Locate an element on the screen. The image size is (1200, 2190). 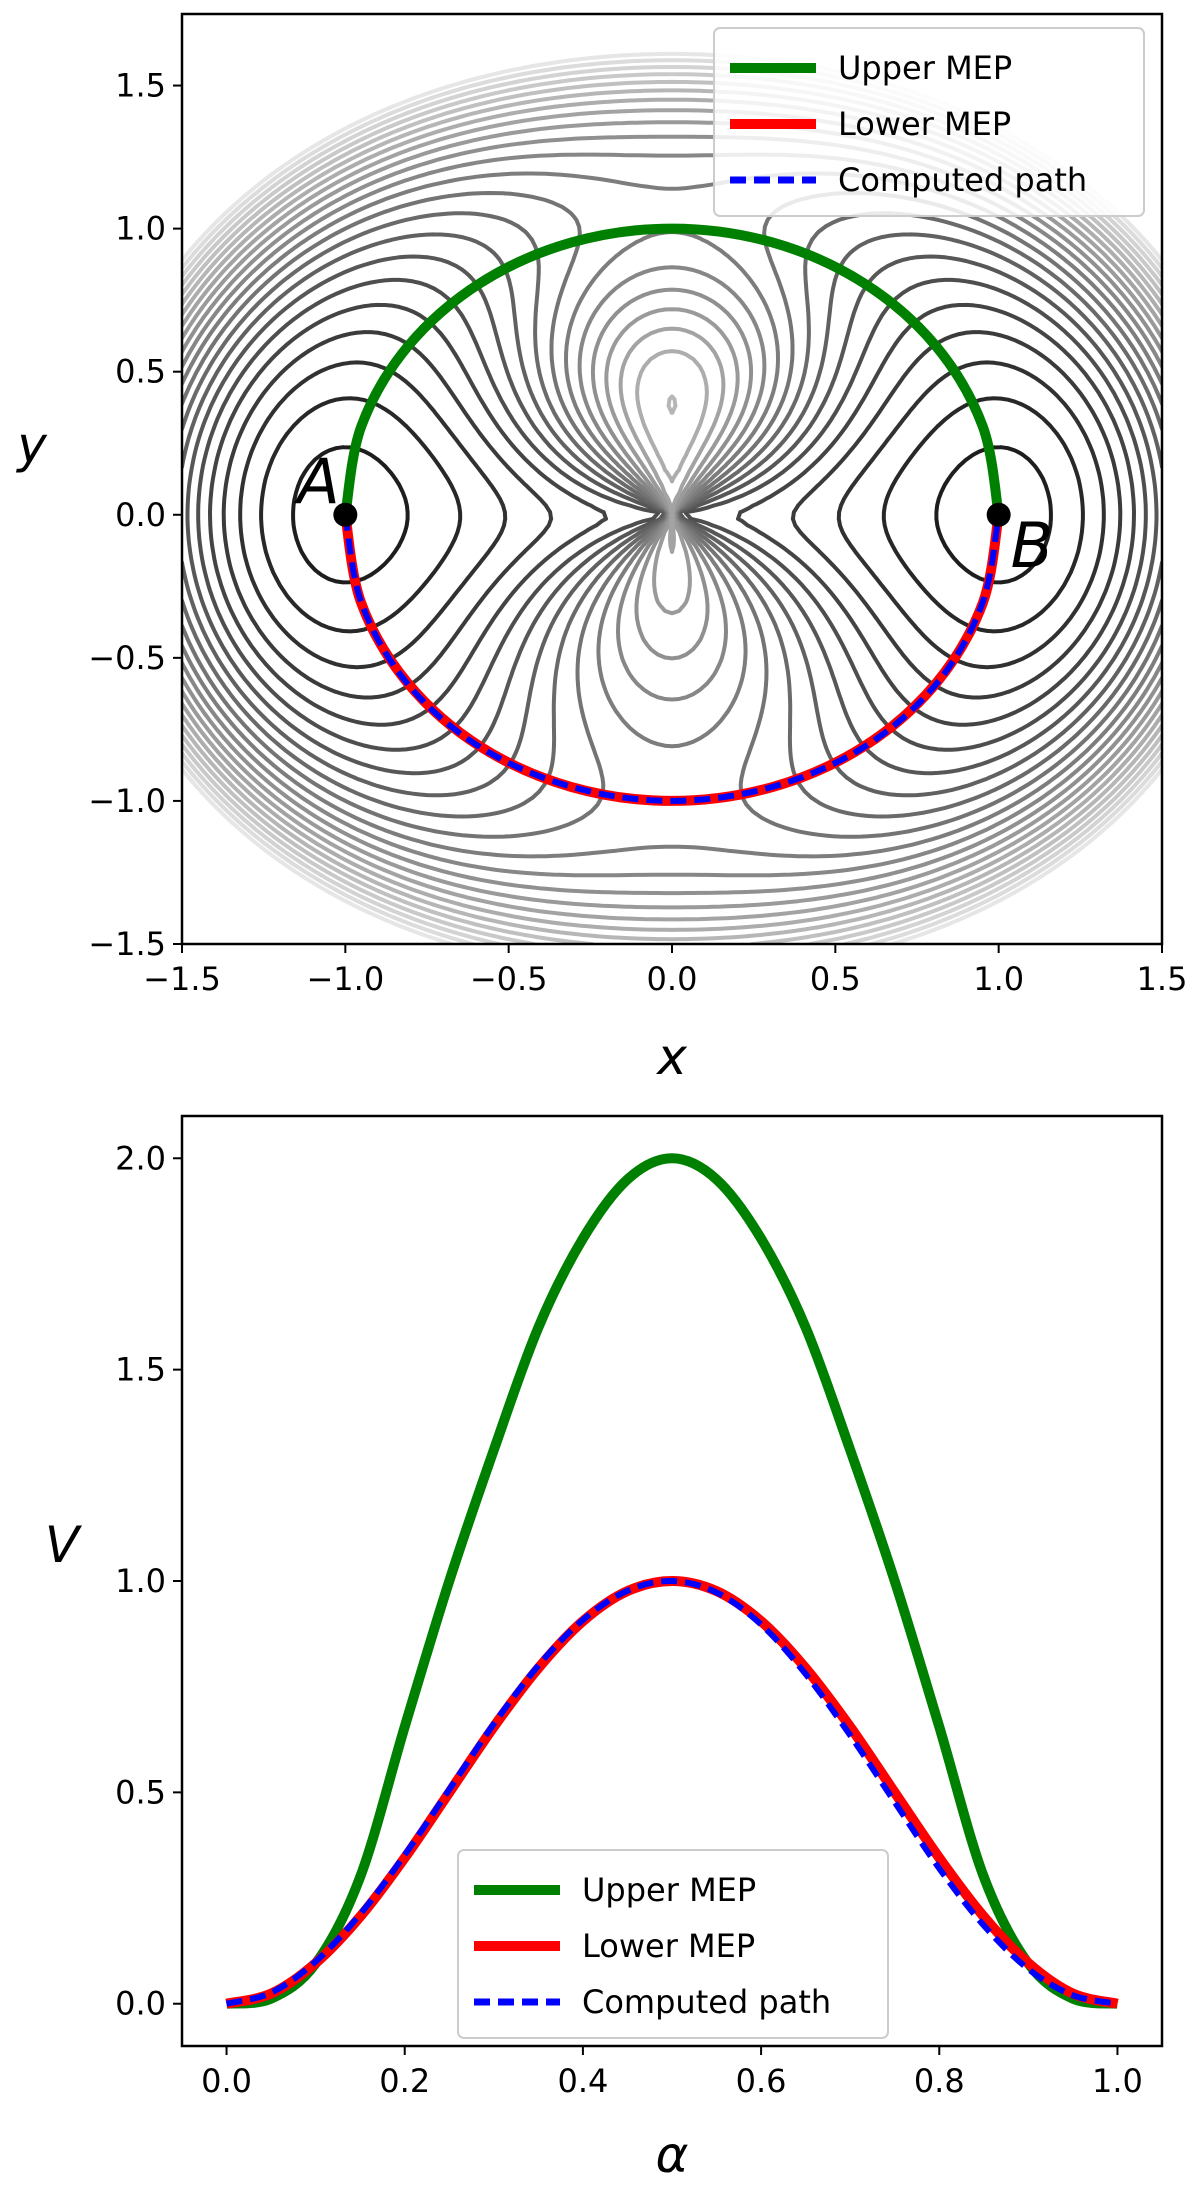
top-y-tick-label: −0.5 is located at coordinates (127, 658).